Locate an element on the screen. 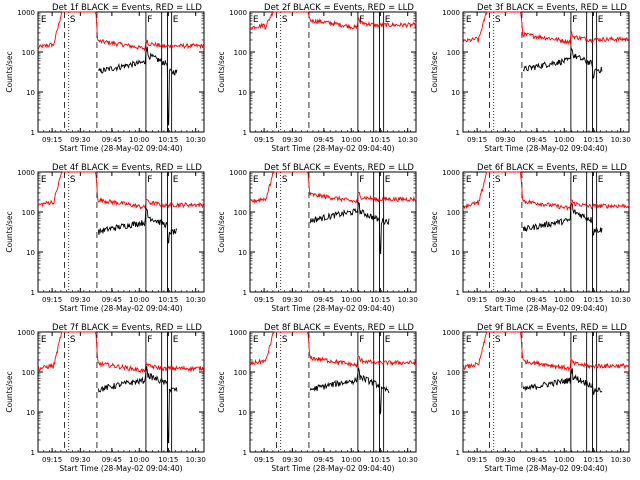 The image size is (640, 480). panel-title: Det 9f BLACK = Events, RED = LLD is located at coordinates (552, 328).